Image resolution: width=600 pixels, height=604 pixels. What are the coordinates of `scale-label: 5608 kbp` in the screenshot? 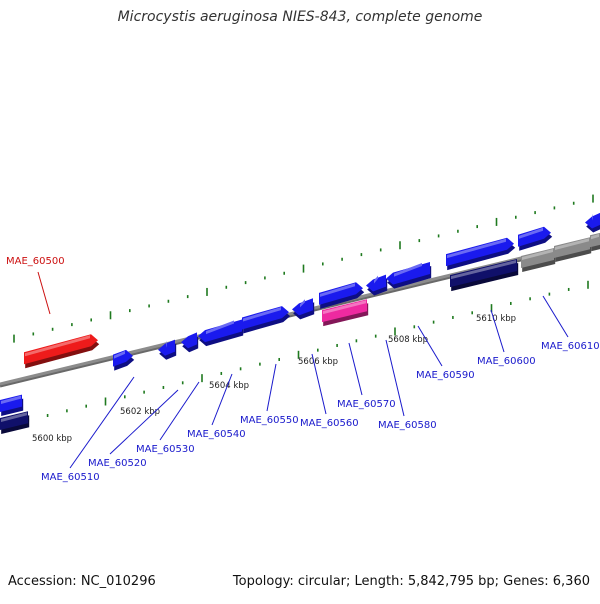 It's located at (408, 340).